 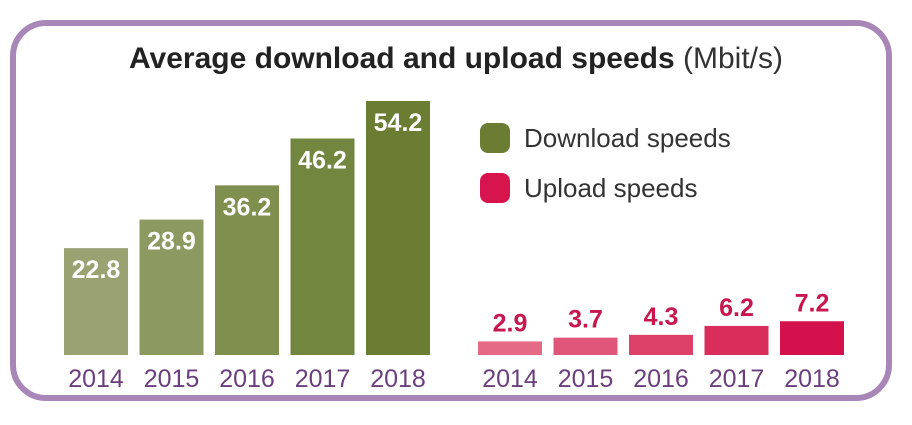 I want to click on download-value-label-2016: 36.2, so click(x=247, y=207).